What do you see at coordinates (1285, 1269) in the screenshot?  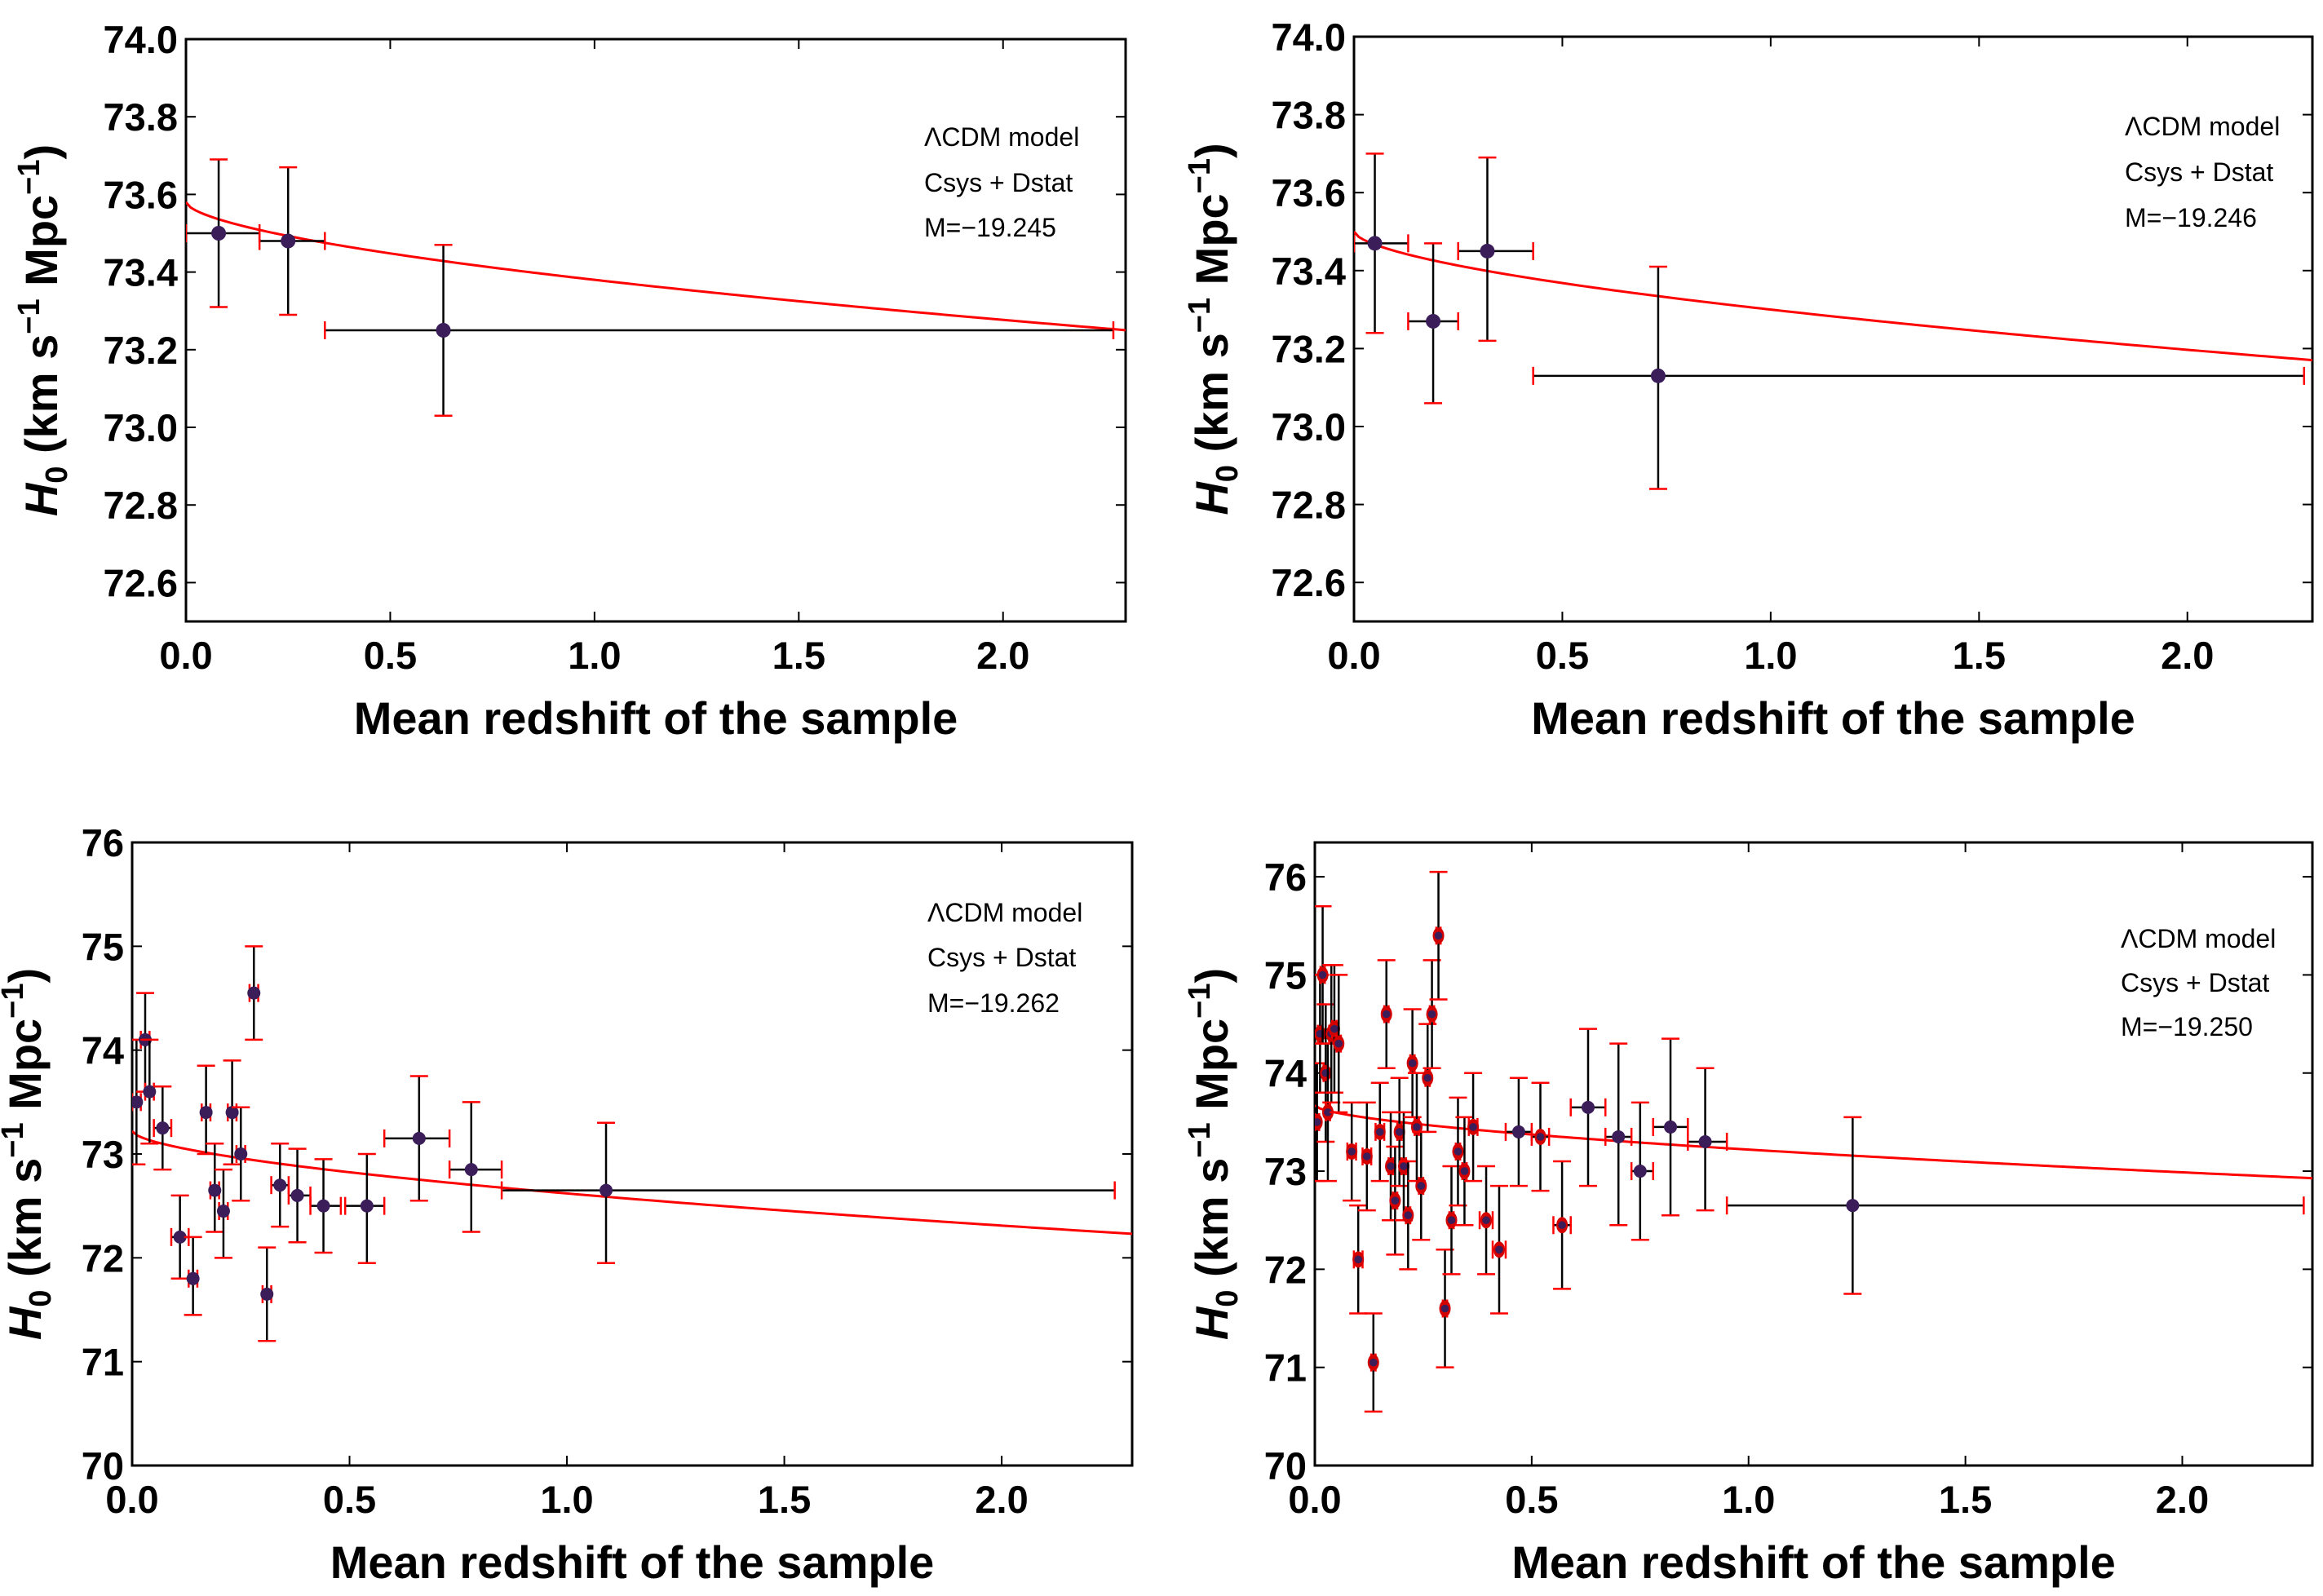 I see `y-tick-label: 72` at bounding box center [1285, 1269].